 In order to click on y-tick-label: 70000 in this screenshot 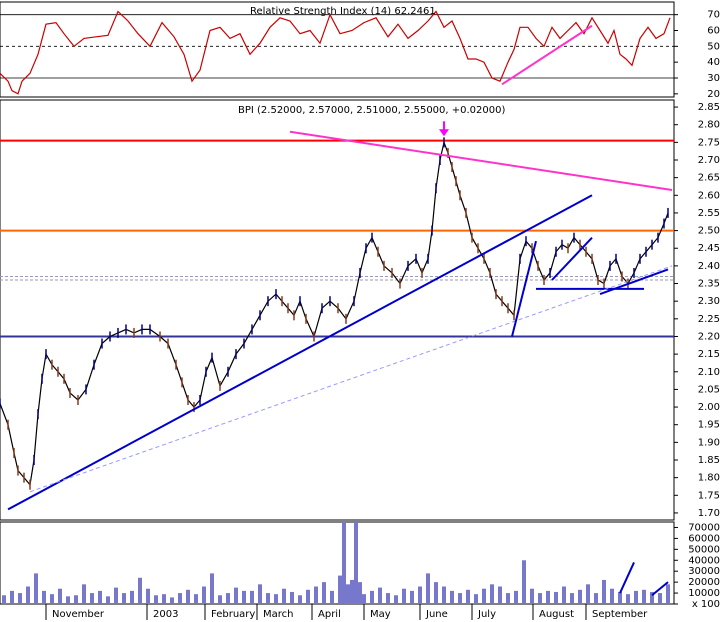, I will do `click(704, 527)`.